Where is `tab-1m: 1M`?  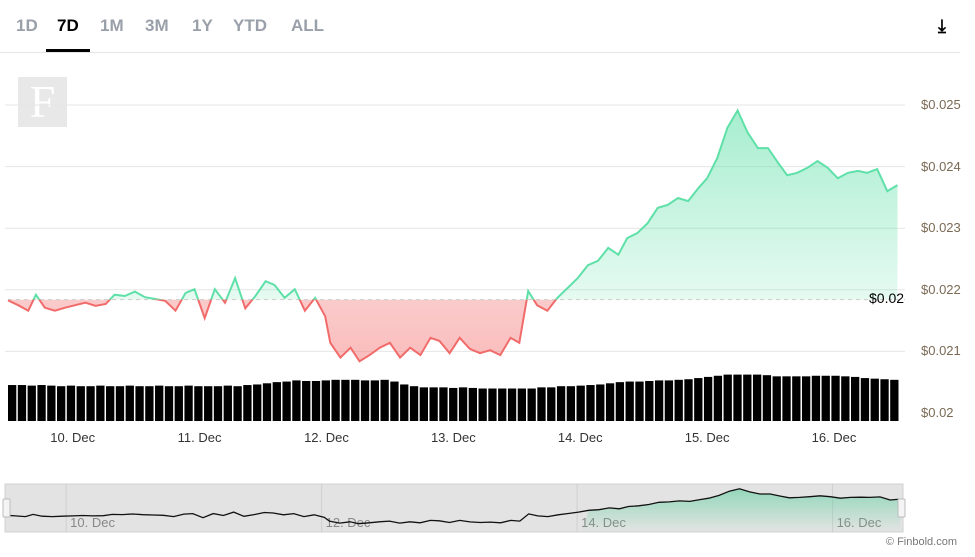 tab-1m: 1M is located at coordinates (112, 25).